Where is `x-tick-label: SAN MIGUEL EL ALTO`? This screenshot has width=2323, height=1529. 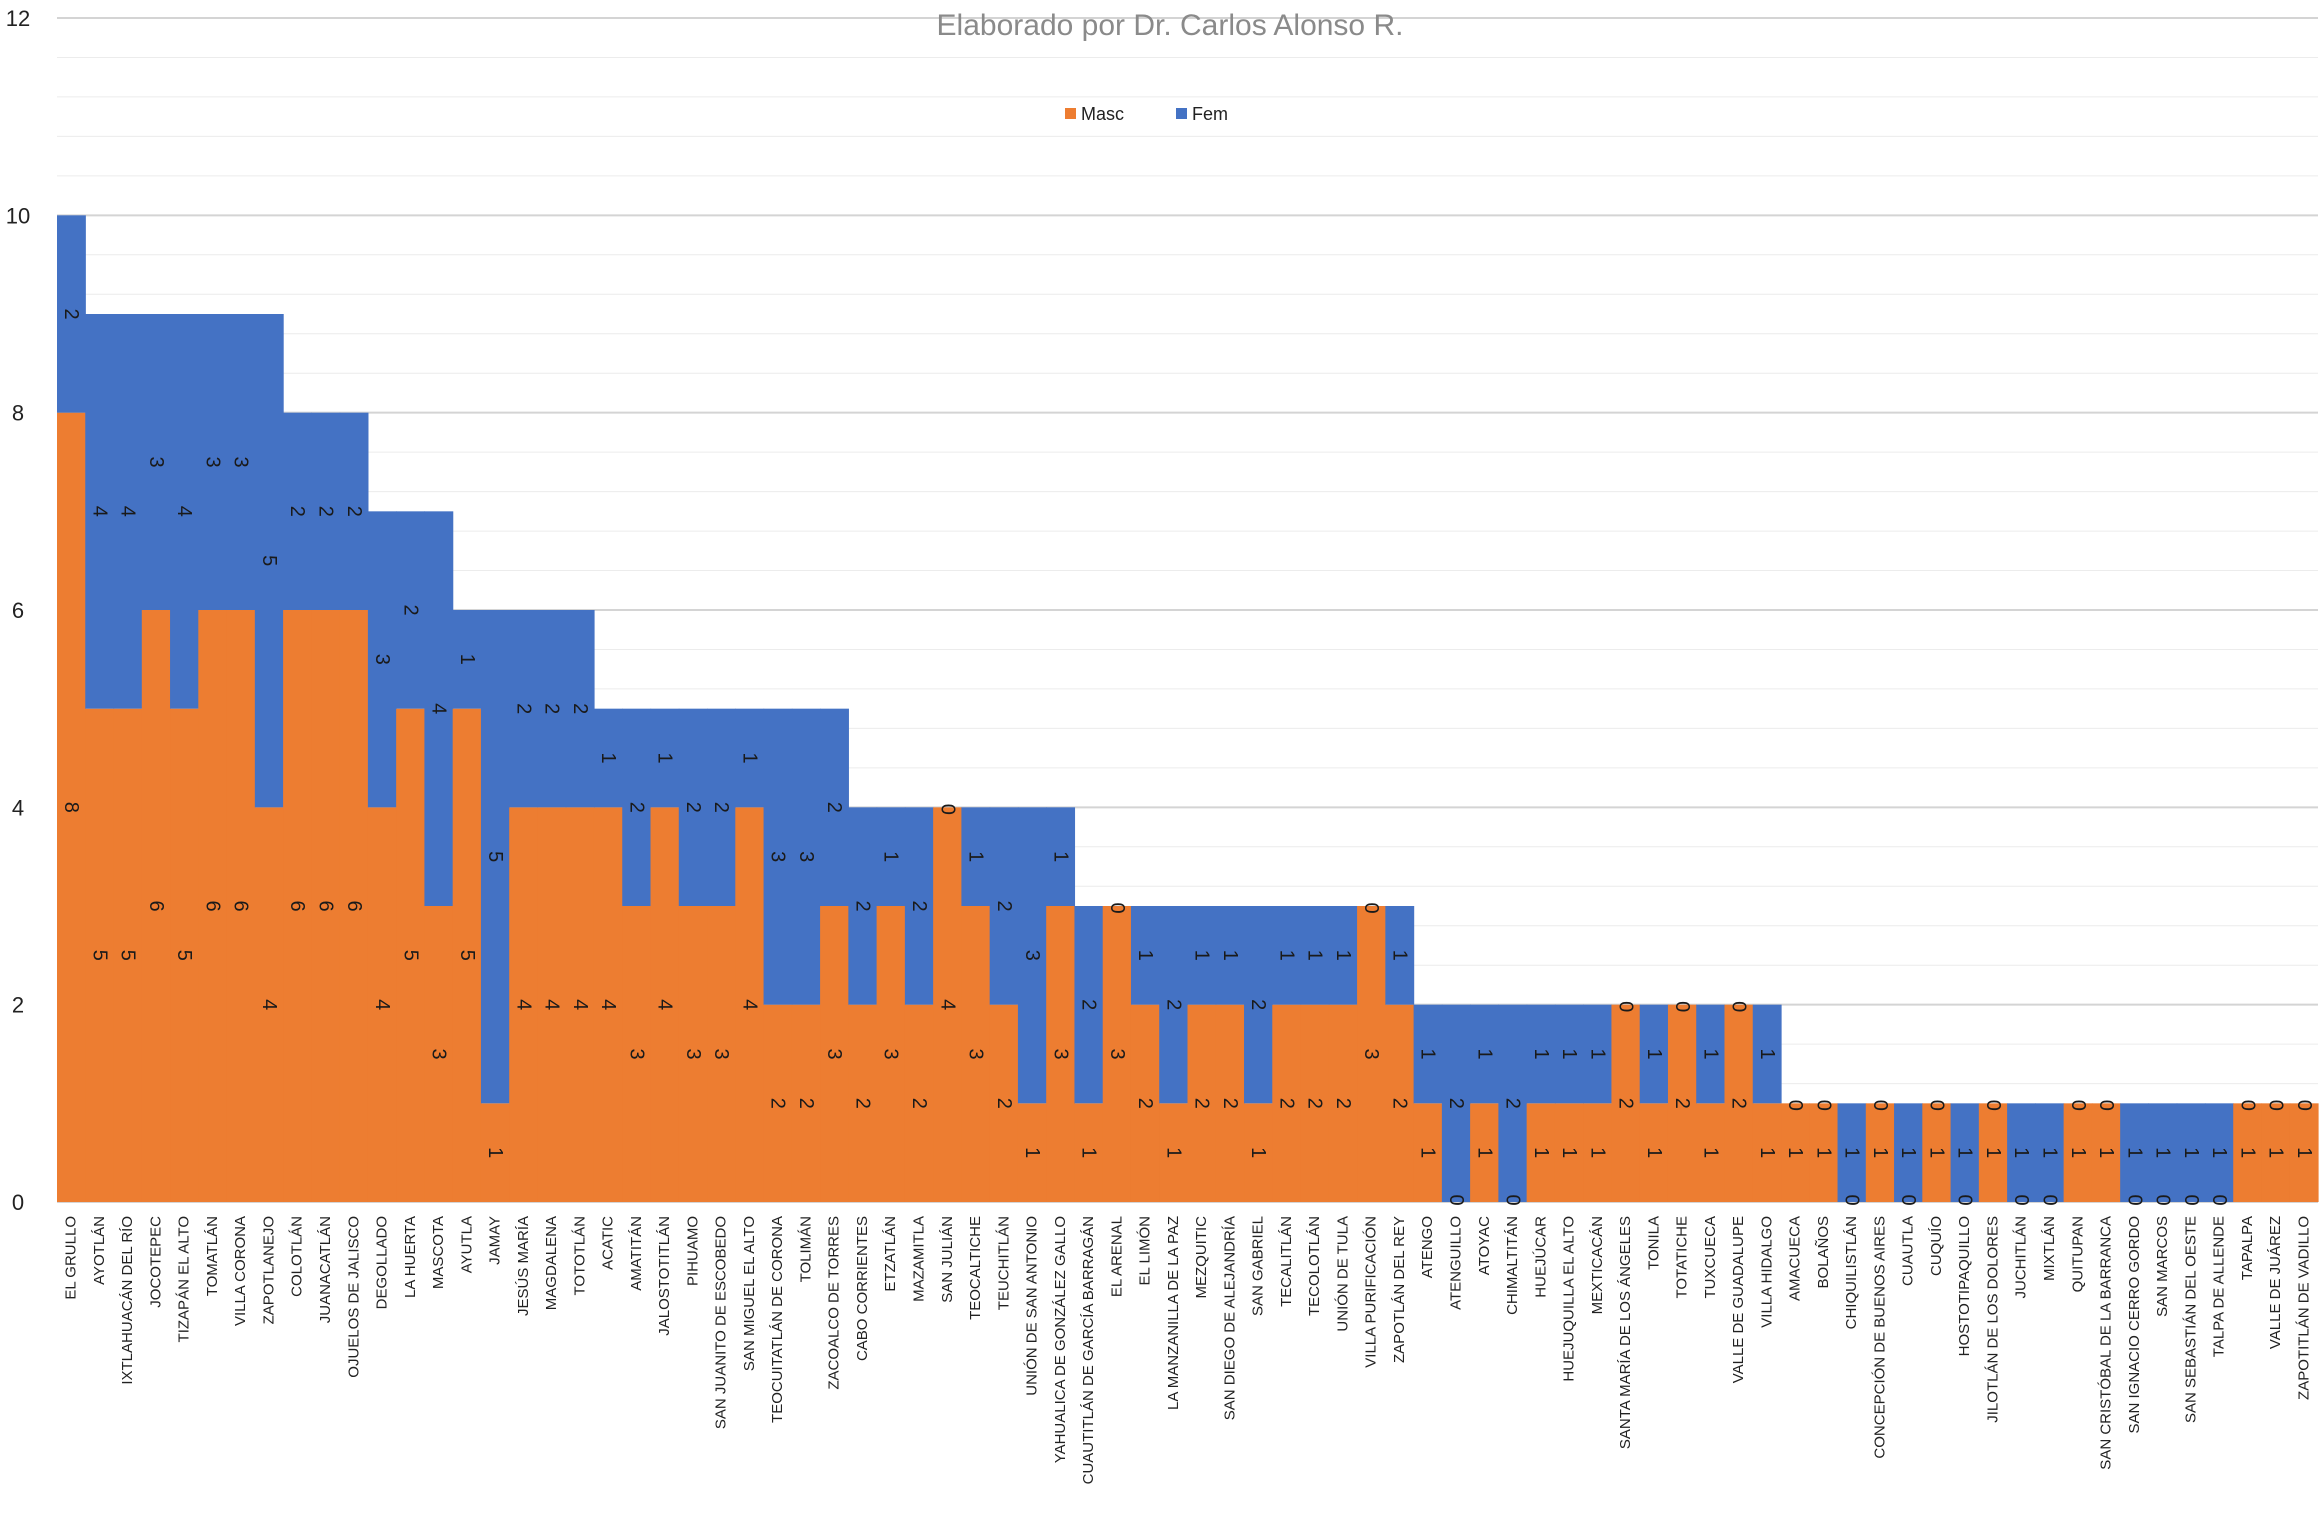 x-tick-label: SAN MIGUEL EL ALTO is located at coordinates (749, 1293).